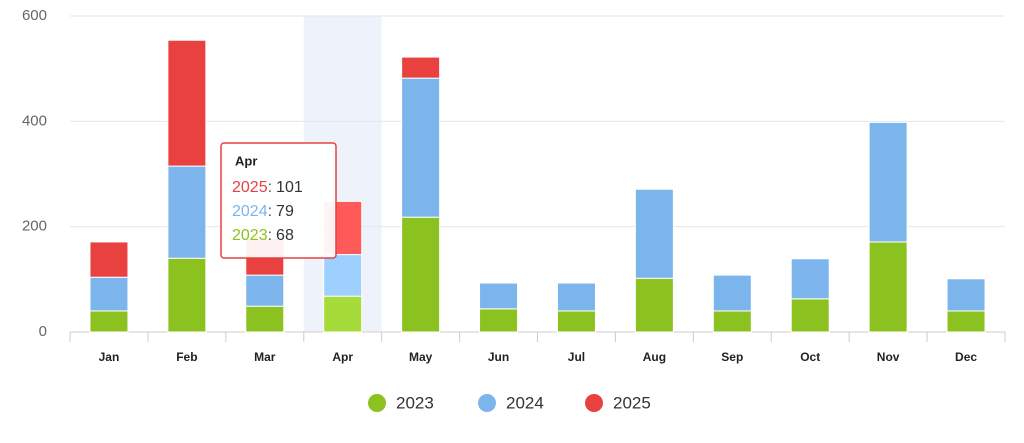 The height and width of the screenshot is (443, 1024). Describe the element at coordinates (415, 402) in the screenshot. I see `legend-label: 2023` at that location.